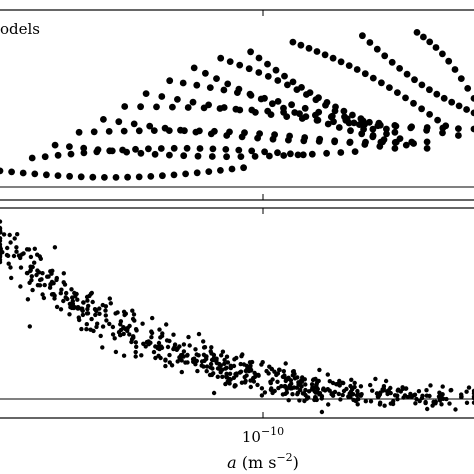 Image resolution: width=474 pixels, height=474 pixels. Describe the element at coordinates (20, 29) in the screenshot. I see `top-legend-text: odels` at that location.